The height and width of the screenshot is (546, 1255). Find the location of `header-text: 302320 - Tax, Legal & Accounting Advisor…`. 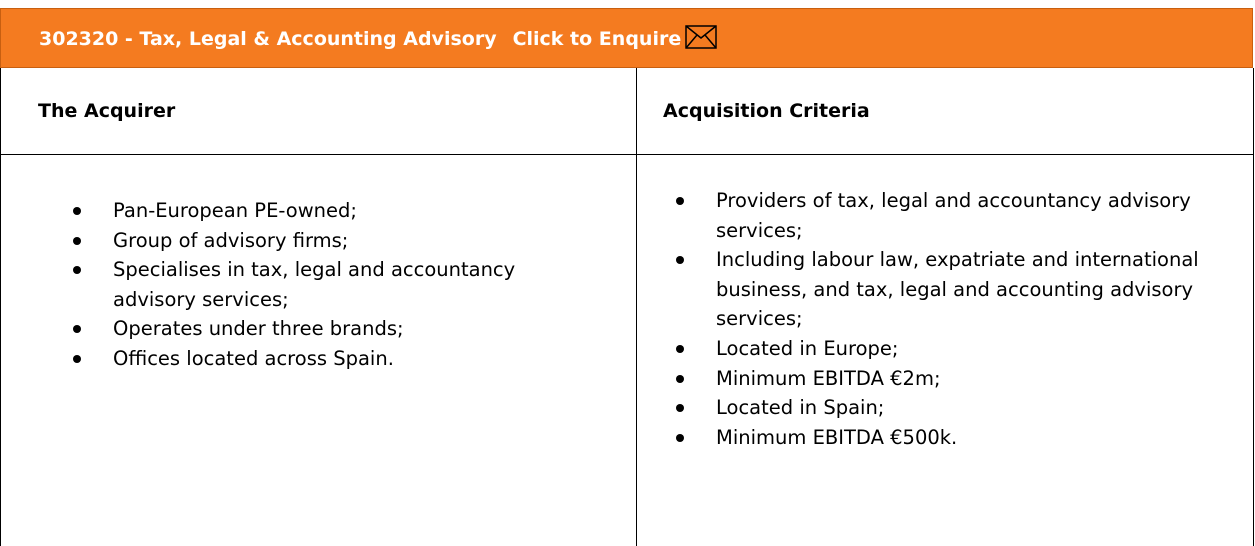

header-text: 302320 - Tax, Legal & Accounting Advisor… is located at coordinates (378, 37).